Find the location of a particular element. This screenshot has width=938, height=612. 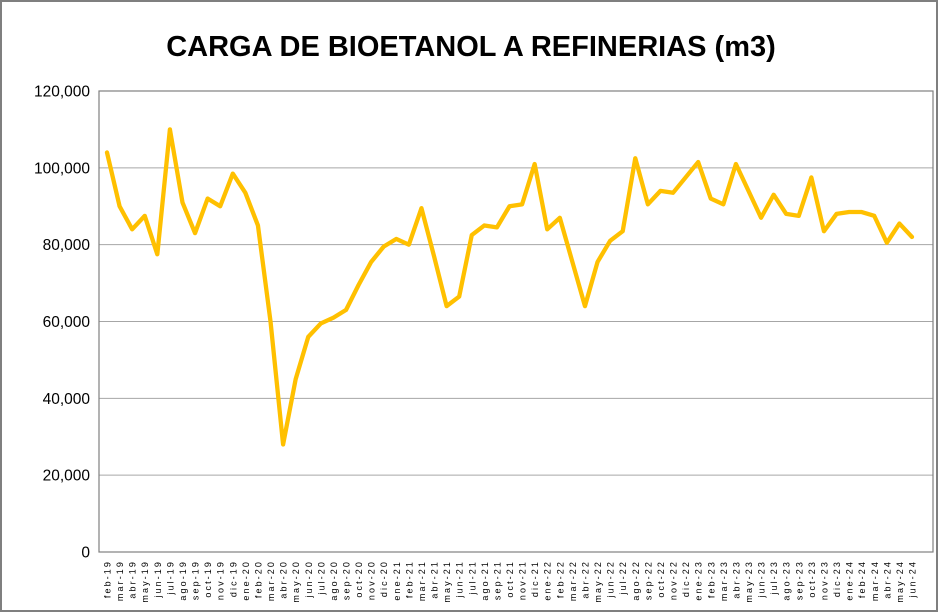

x-axis-tick-label: nov-20 is located at coordinates (372, 580).